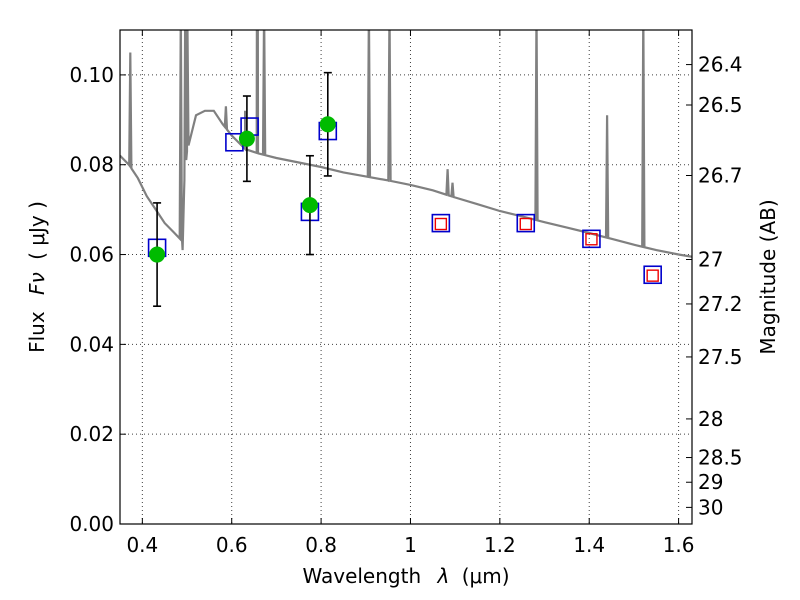 The height and width of the screenshot is (600, 800). I want to click on x-tick-label: 1, so click(410, 545).